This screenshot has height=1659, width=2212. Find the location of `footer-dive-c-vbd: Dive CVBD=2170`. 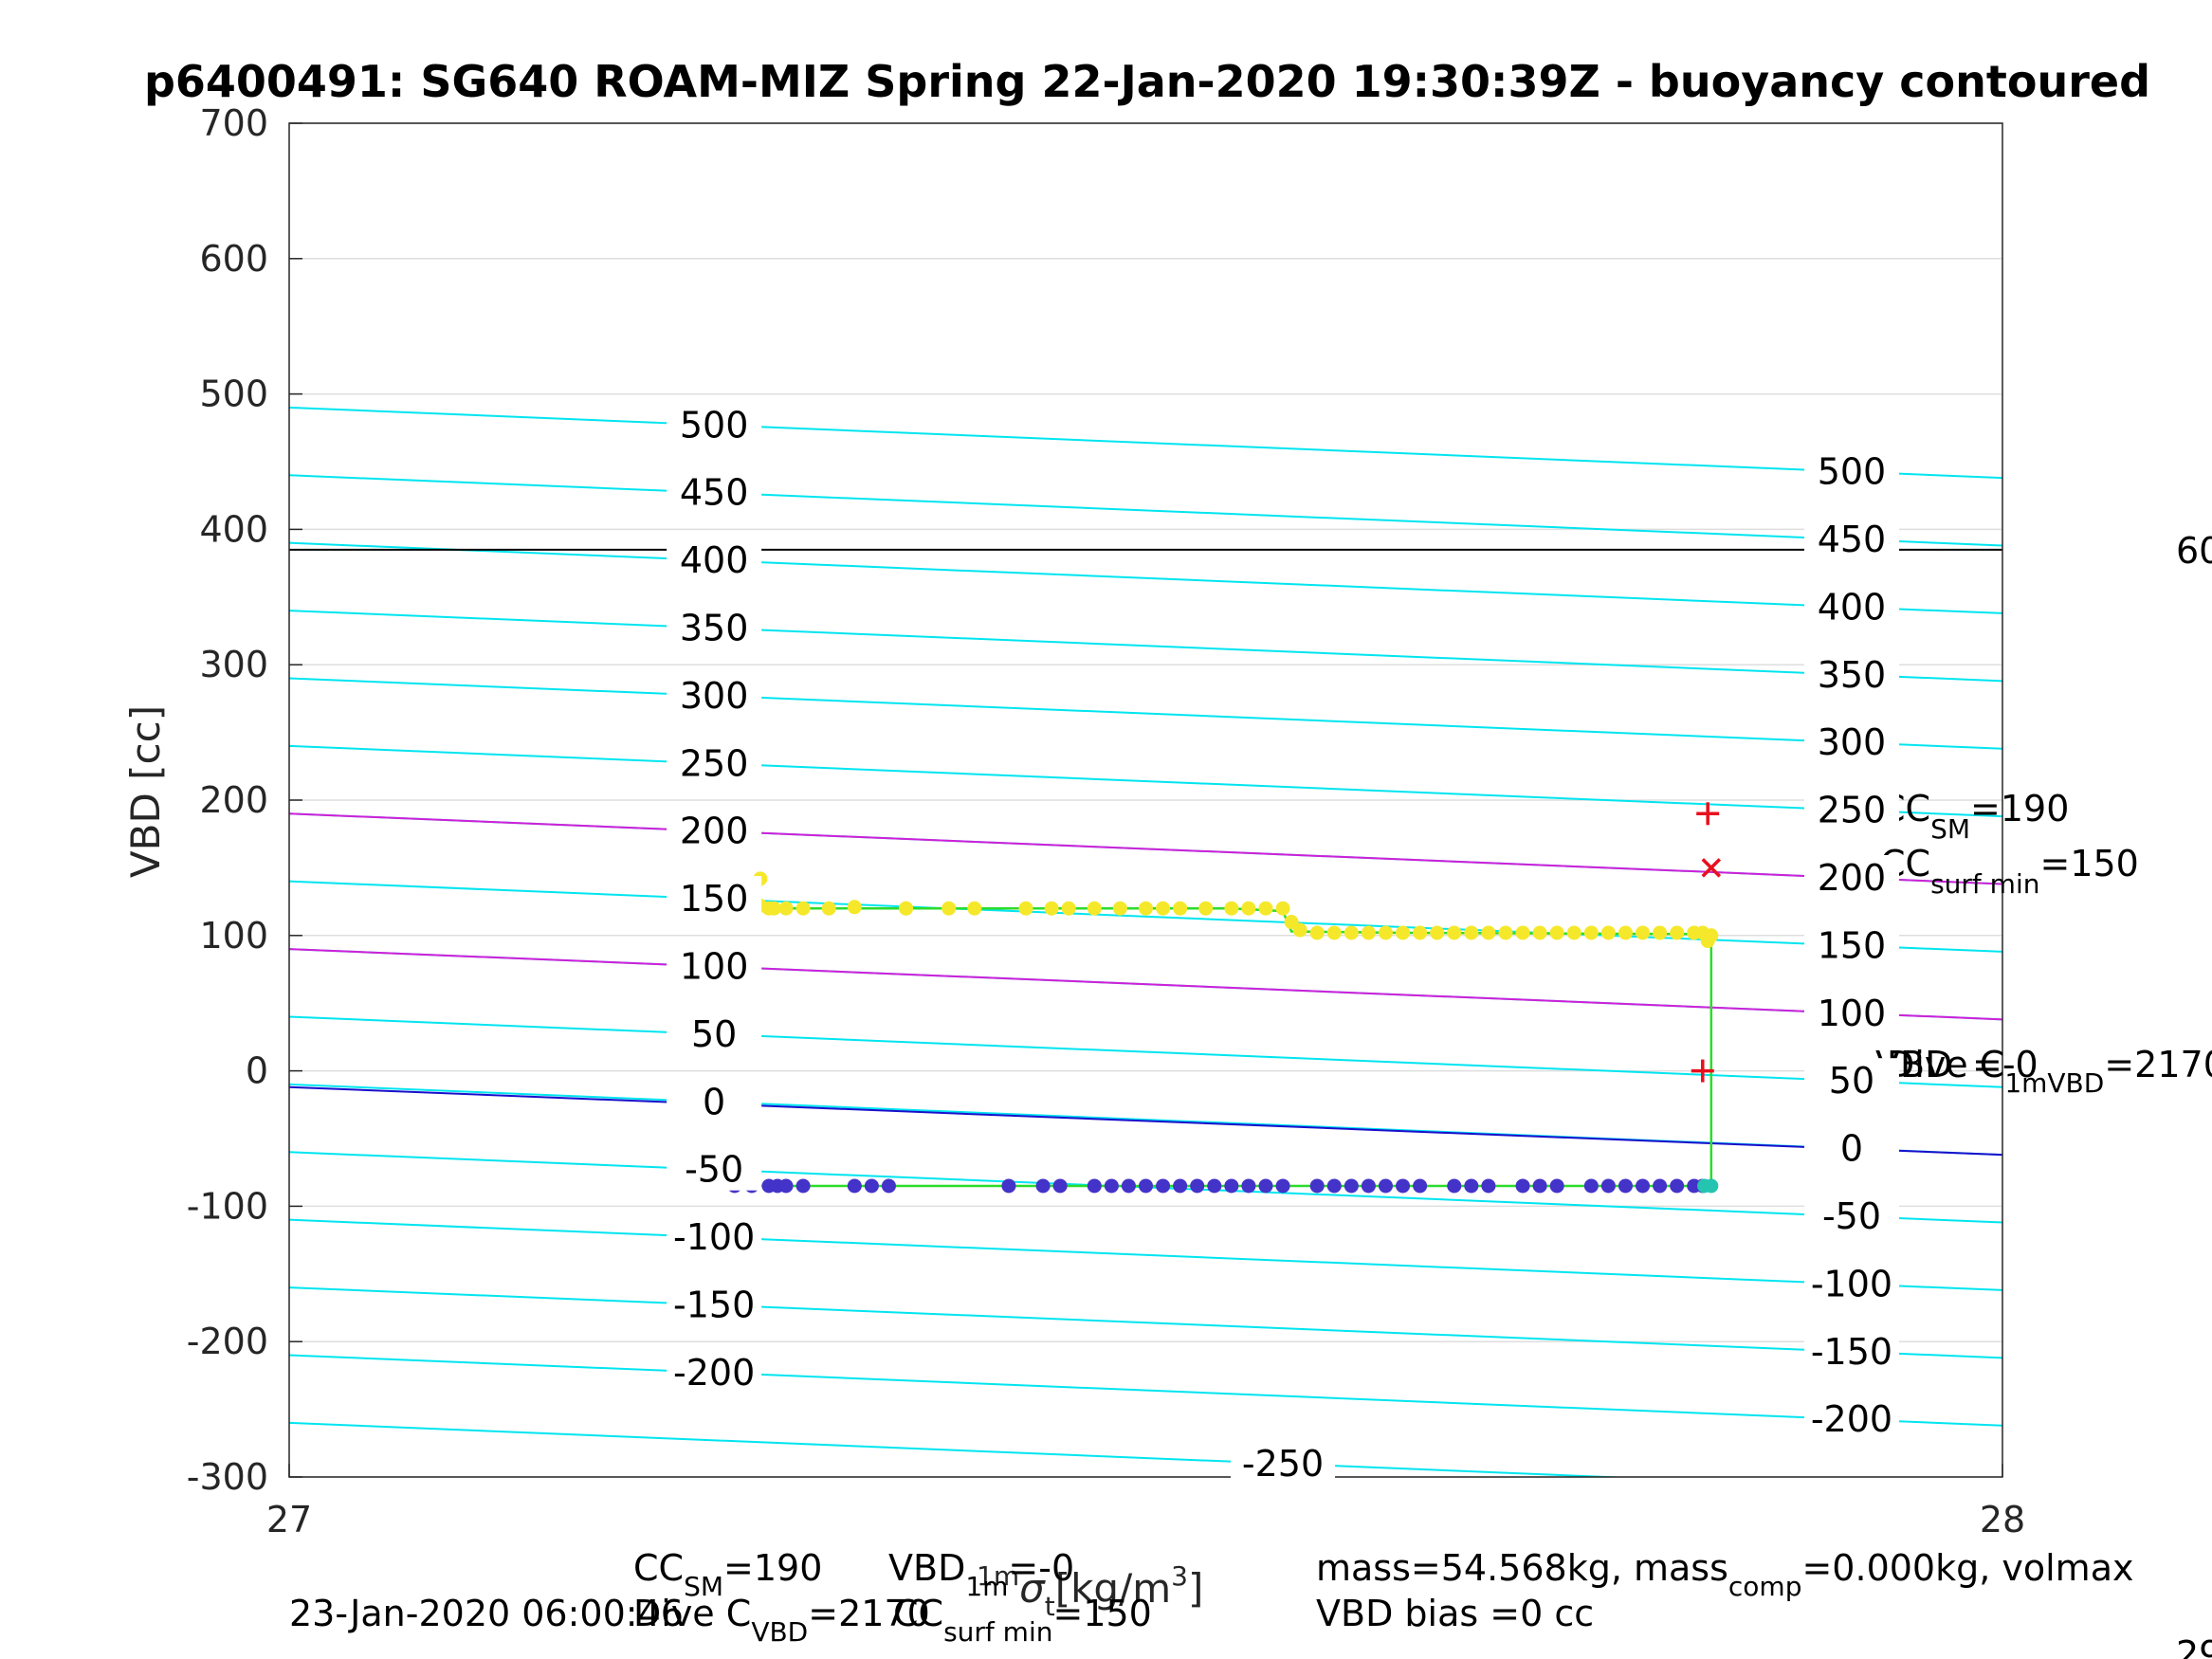

footer-dive-c-vbd: Dive CVBD=2170 is located at coordinates (781, 1620).